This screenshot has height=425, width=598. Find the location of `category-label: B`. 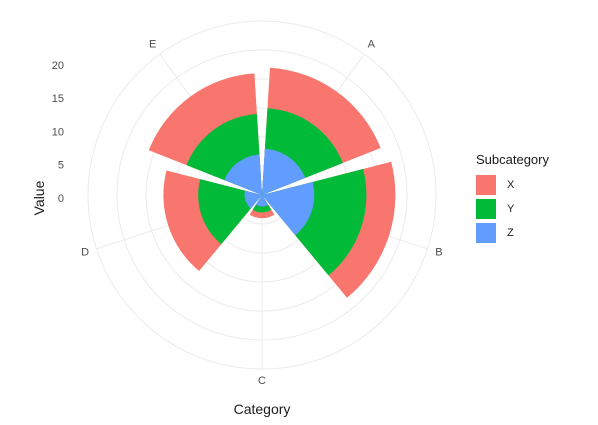

category-label: B is located at coordinates (438, 252).